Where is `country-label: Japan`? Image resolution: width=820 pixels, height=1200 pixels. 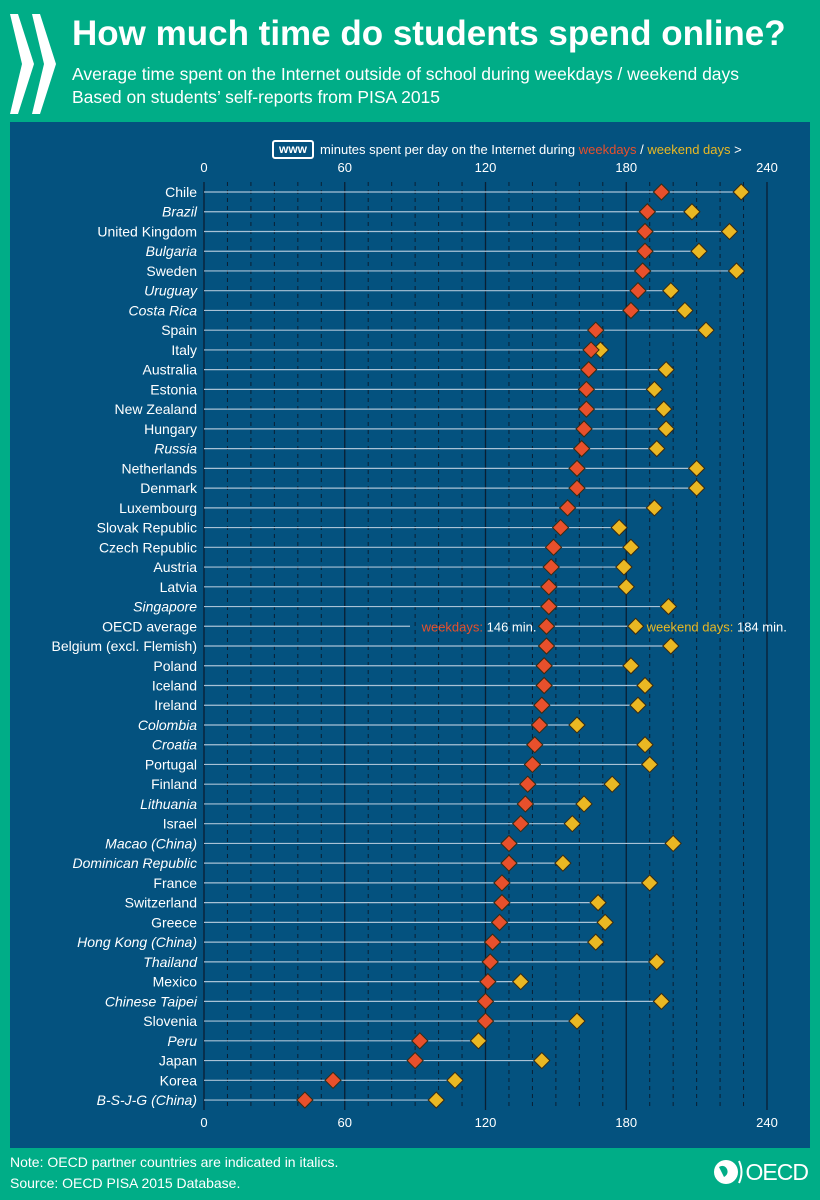 country-label: Japan is located at coordinates (178, 1061).